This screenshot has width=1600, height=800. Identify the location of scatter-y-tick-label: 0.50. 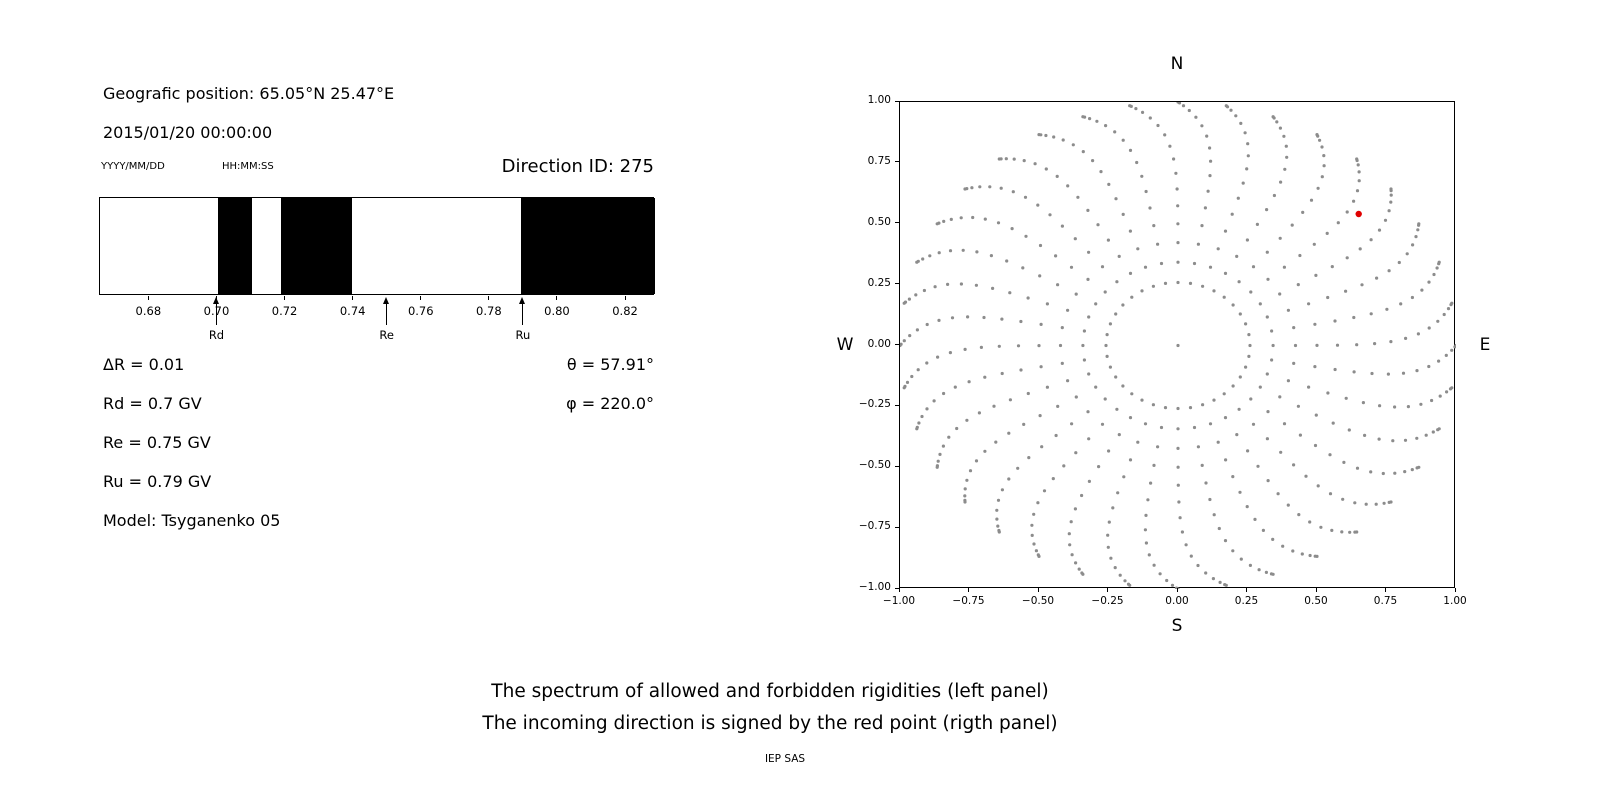
(879, 221).